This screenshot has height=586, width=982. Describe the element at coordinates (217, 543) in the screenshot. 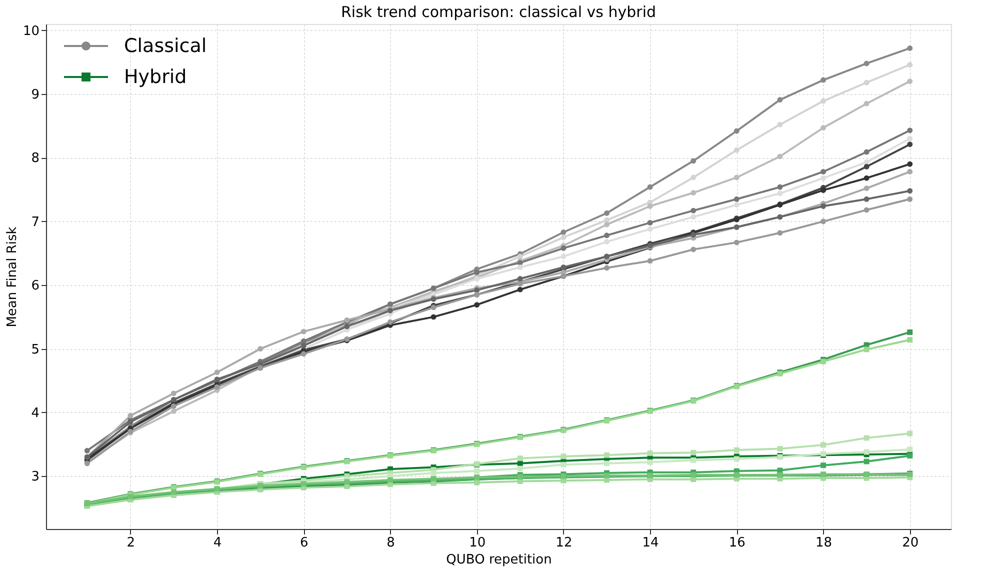

I see `x-tick-label: 4` at that location.